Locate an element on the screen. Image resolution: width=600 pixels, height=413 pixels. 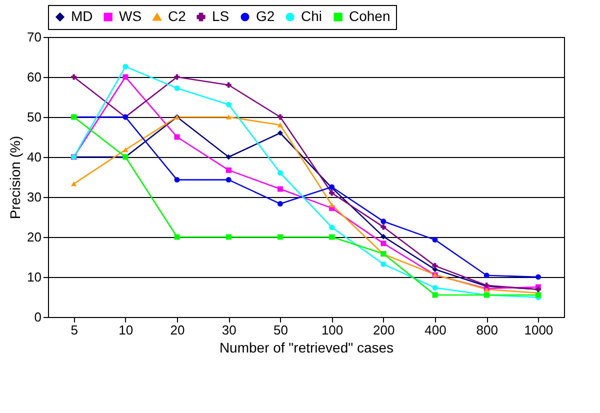
y-tick-label: 20 is located at coordinates (34, 237).